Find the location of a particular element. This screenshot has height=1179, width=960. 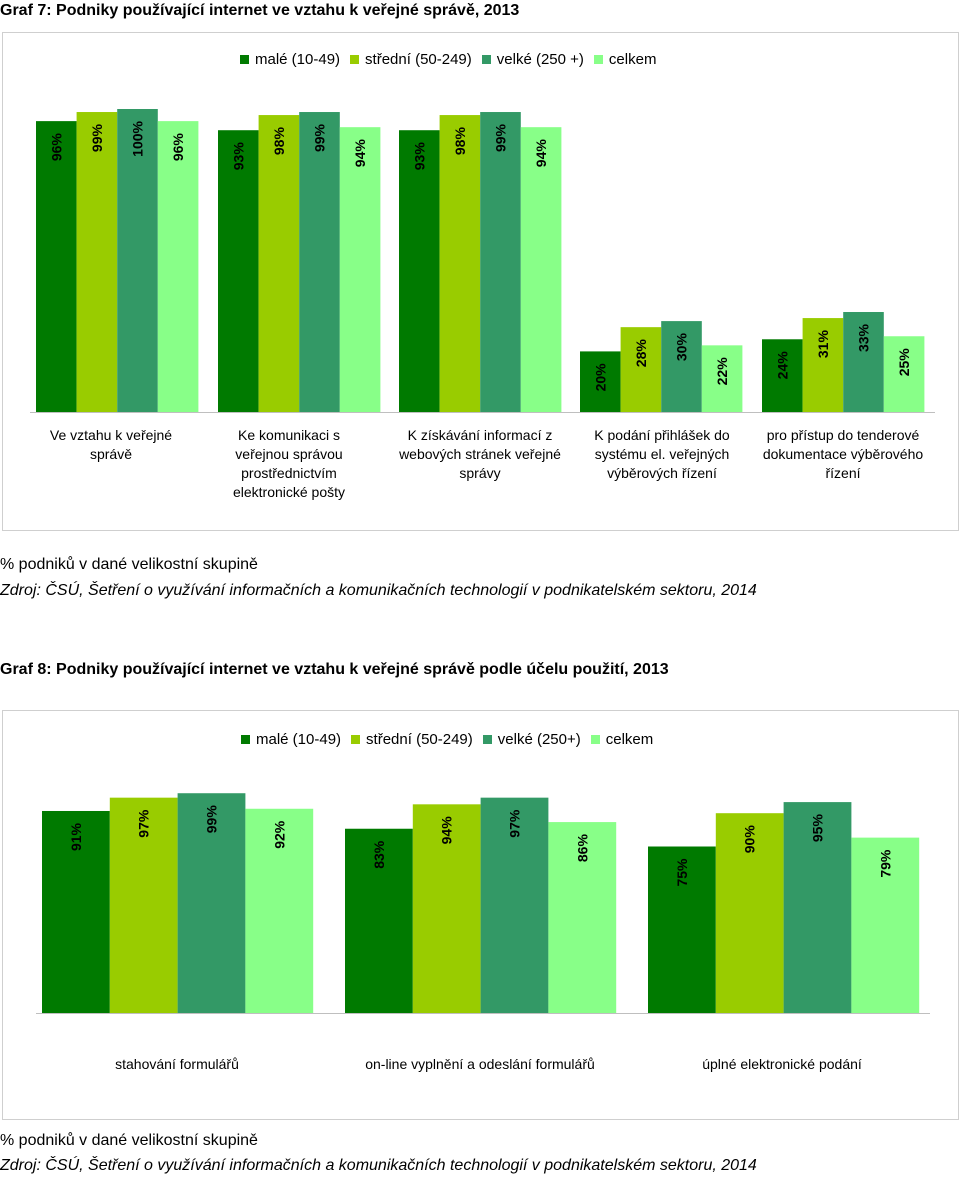

data-label-medium-2: 98% is located at coordinates (279, 141).